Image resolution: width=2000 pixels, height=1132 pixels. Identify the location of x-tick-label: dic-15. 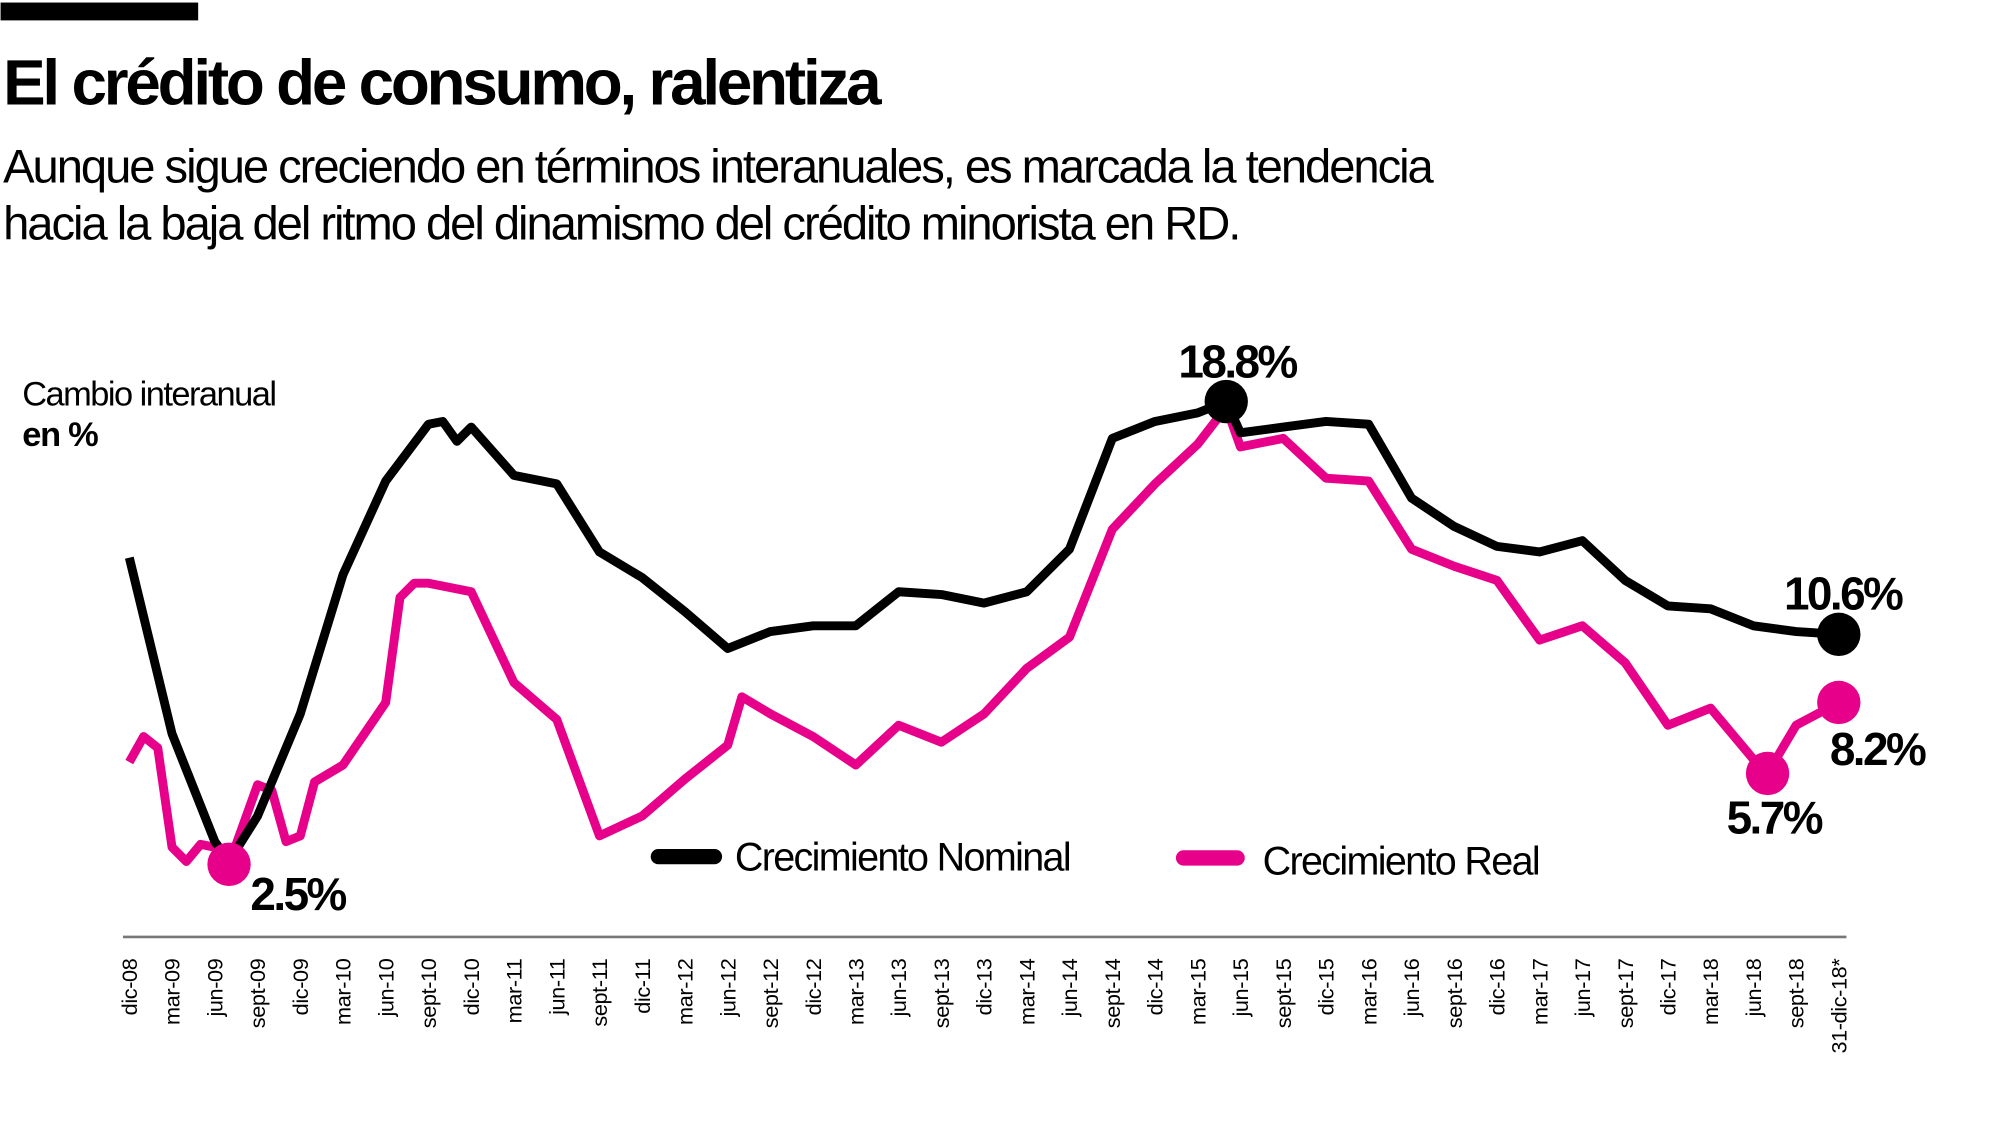
(1326, 986).